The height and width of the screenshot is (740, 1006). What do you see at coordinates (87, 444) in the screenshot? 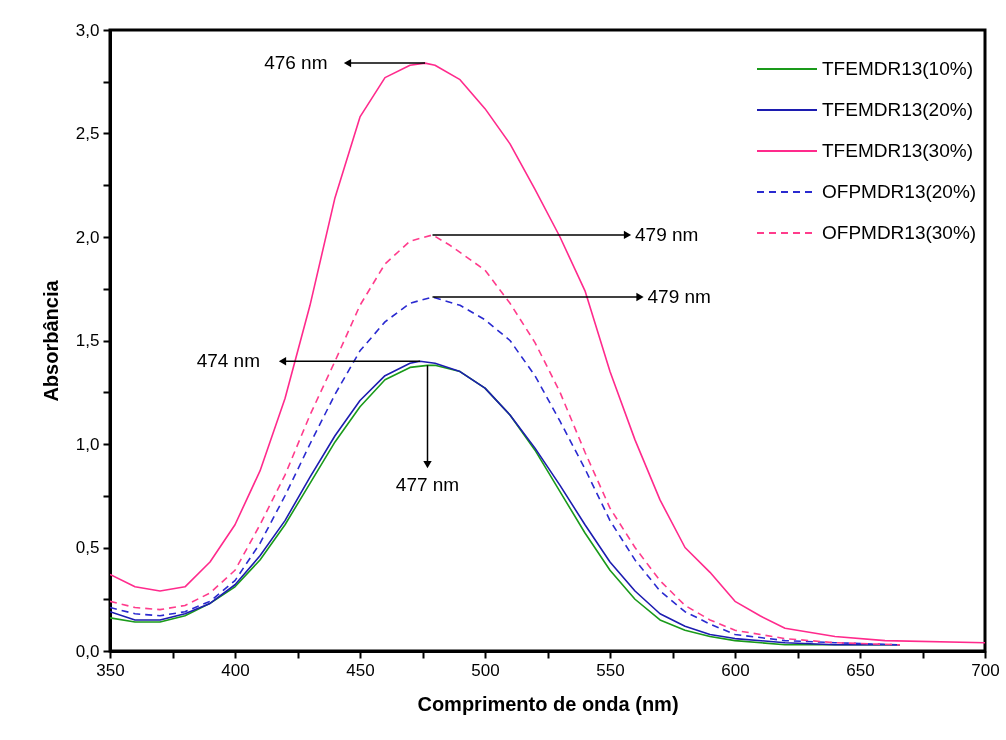
I see `y-tick-label: 1,0` at bounding box center [87, 444].